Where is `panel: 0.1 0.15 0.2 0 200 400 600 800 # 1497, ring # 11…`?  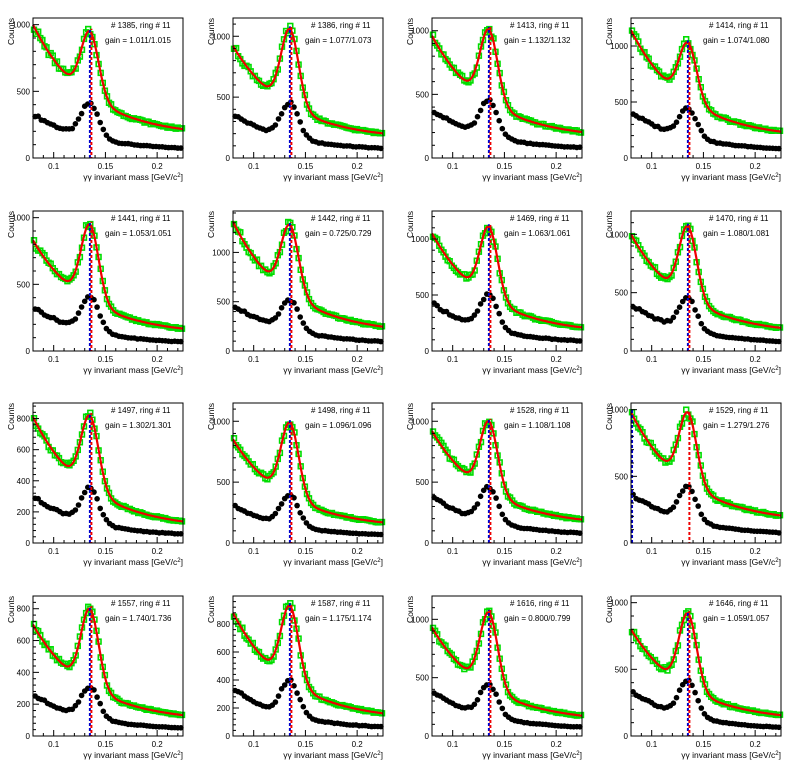
panel: 0.1 0.15 0.2 0 200 400 600 800 # 1497, ring # 11… is located at coordinates (96, 484).